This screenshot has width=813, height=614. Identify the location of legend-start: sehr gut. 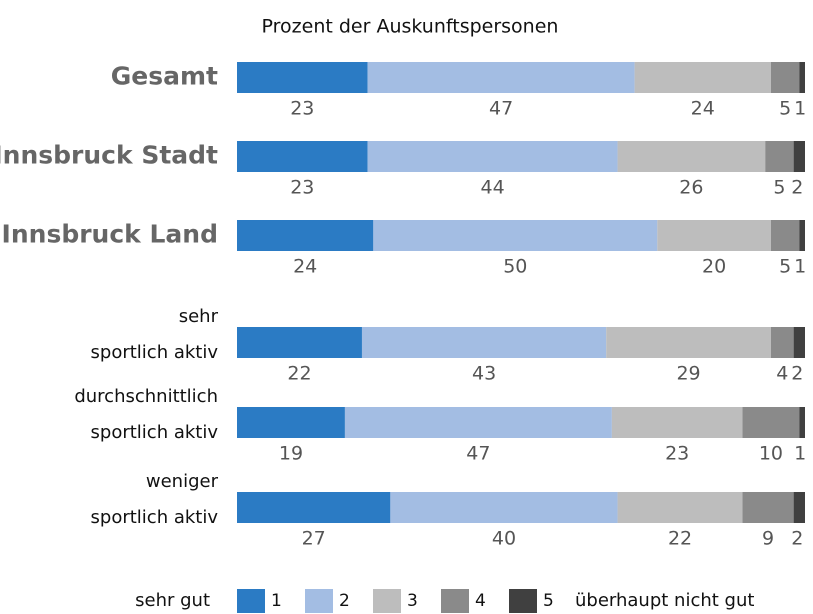
(172, 600).